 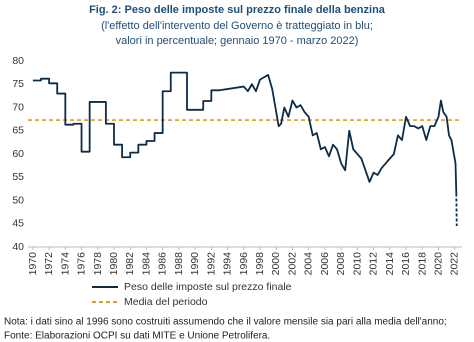 What do you see at coordinates (406, 264) in the screenshot?
I see `x-tick-label: 2016` at bounding box center [406, 264].